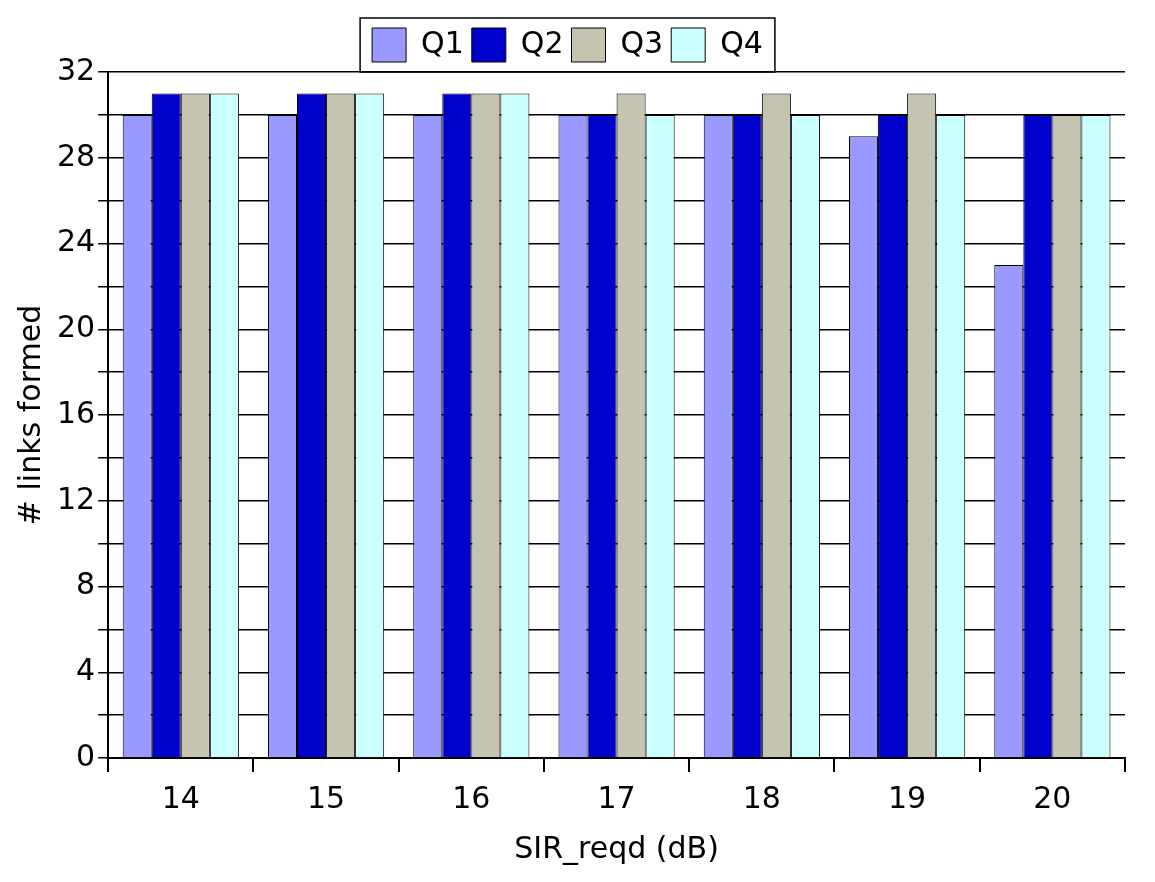 This screenshot has width=1155, height=882. What do you see at coordinates (76, 155) in the screenshot?
I see `y-tick-label: 28` at bounding box center [76, 155].